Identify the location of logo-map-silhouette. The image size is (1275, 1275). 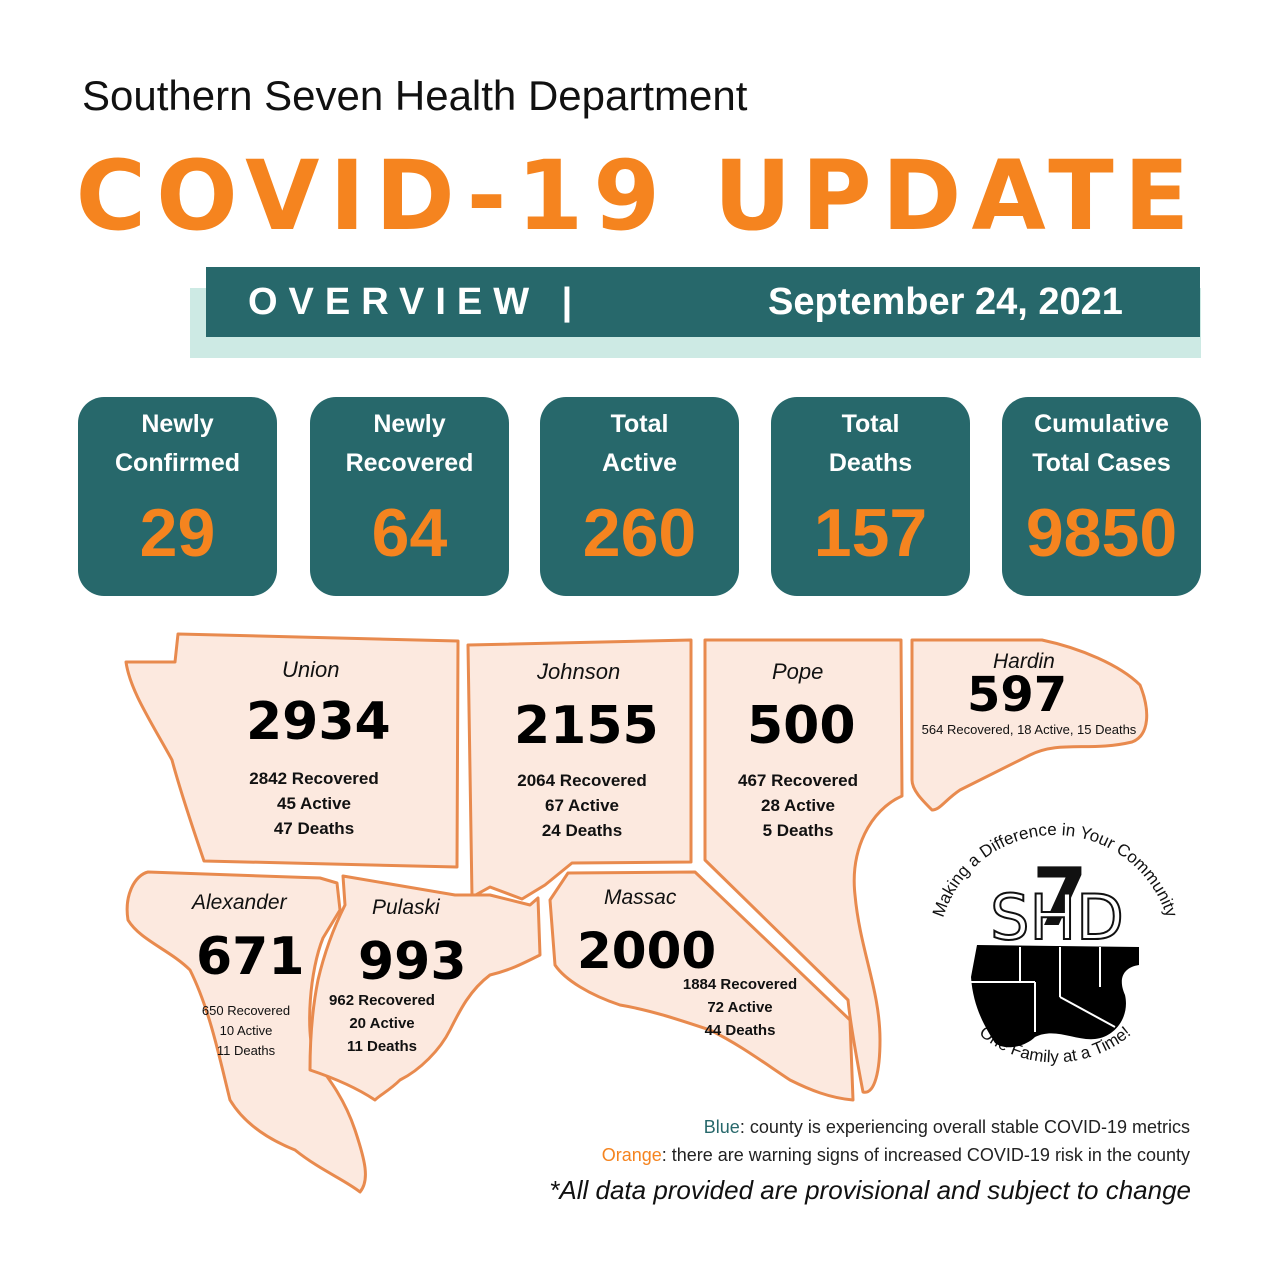
(1055, 996).